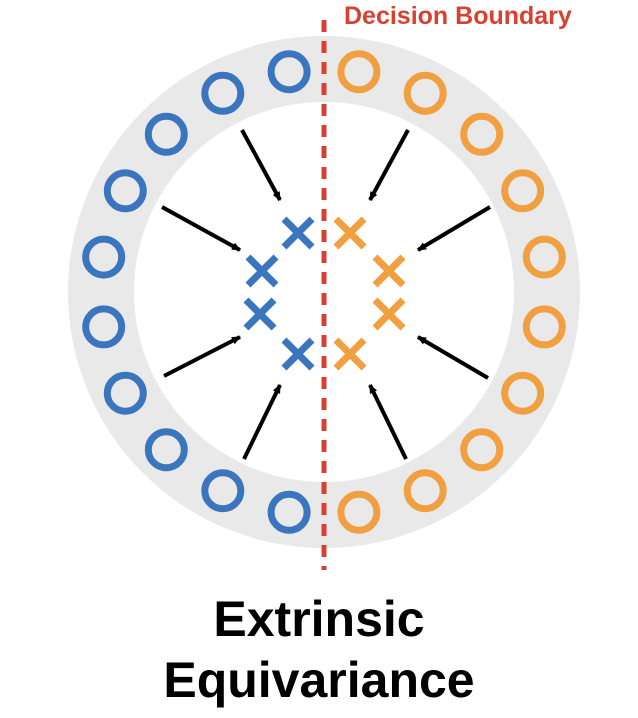 The image size is (638, 718). I want to click on caption-line-1: Extrinsic, so click(319, 619).